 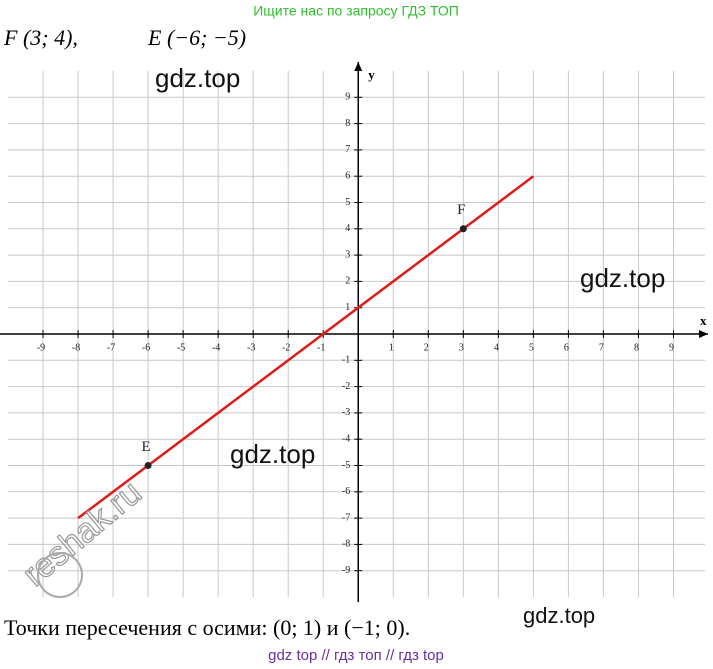 What do you see at coordinates (321, 347) in the screenshot?
I see `x-tick-label: -1` at bounding box center [321, 347].